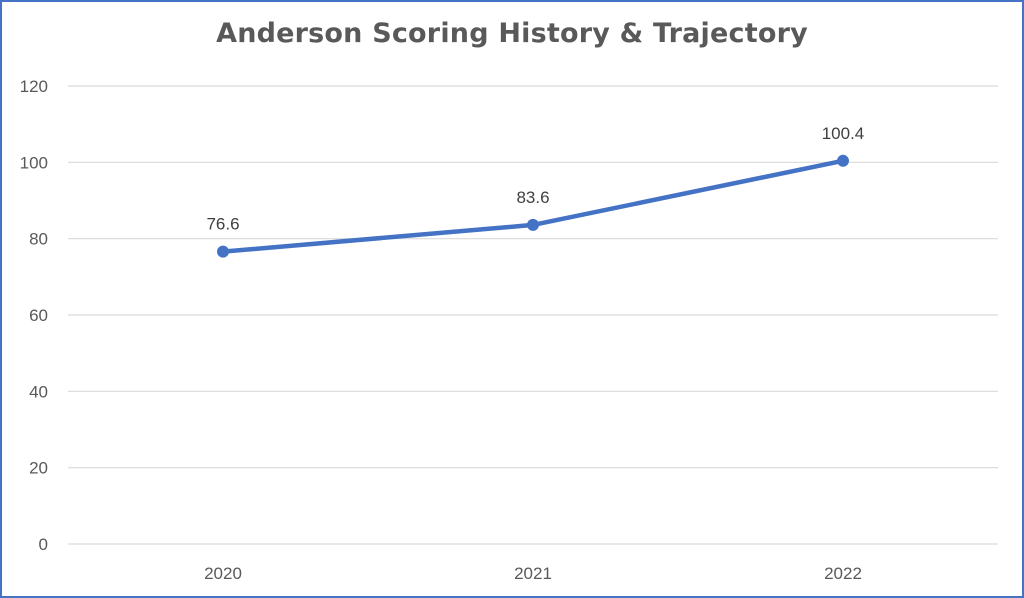  I want to click on x-axis-tick-labels: 2020 2021 2022, so click(533, 573).